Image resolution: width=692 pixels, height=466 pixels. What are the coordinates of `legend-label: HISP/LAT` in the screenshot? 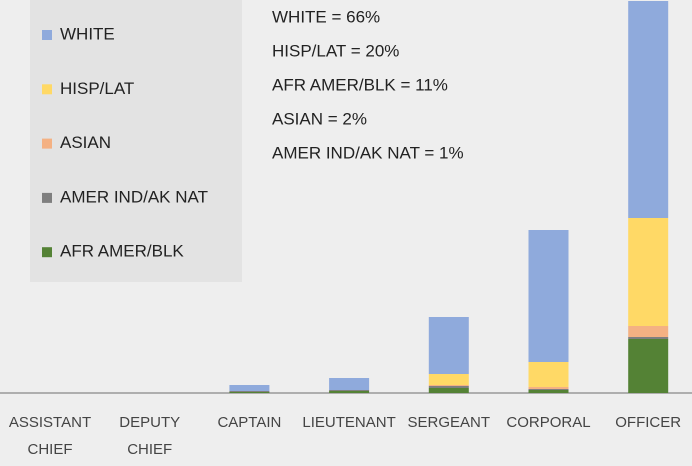 It's located at (97, 88).